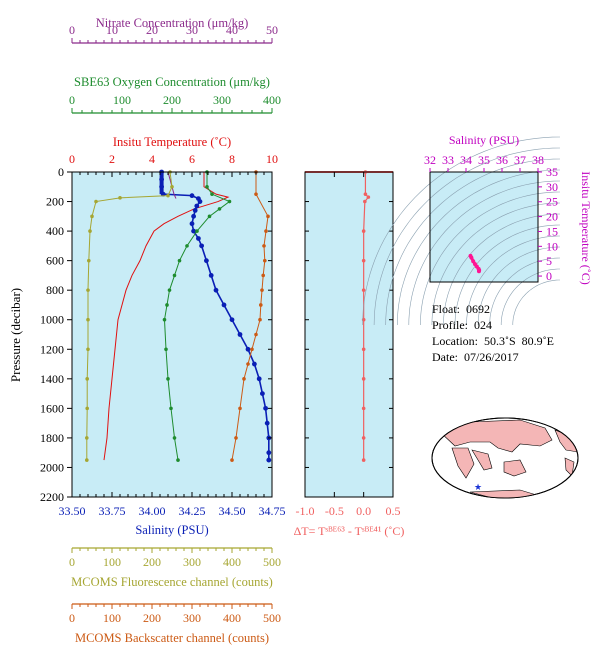 This screenshot has height=662, width=608. What do you see at coordinates (272, 618) in the screenshot?
I see `backscatter-tick-label: 500` at bounding box center [272, 618].